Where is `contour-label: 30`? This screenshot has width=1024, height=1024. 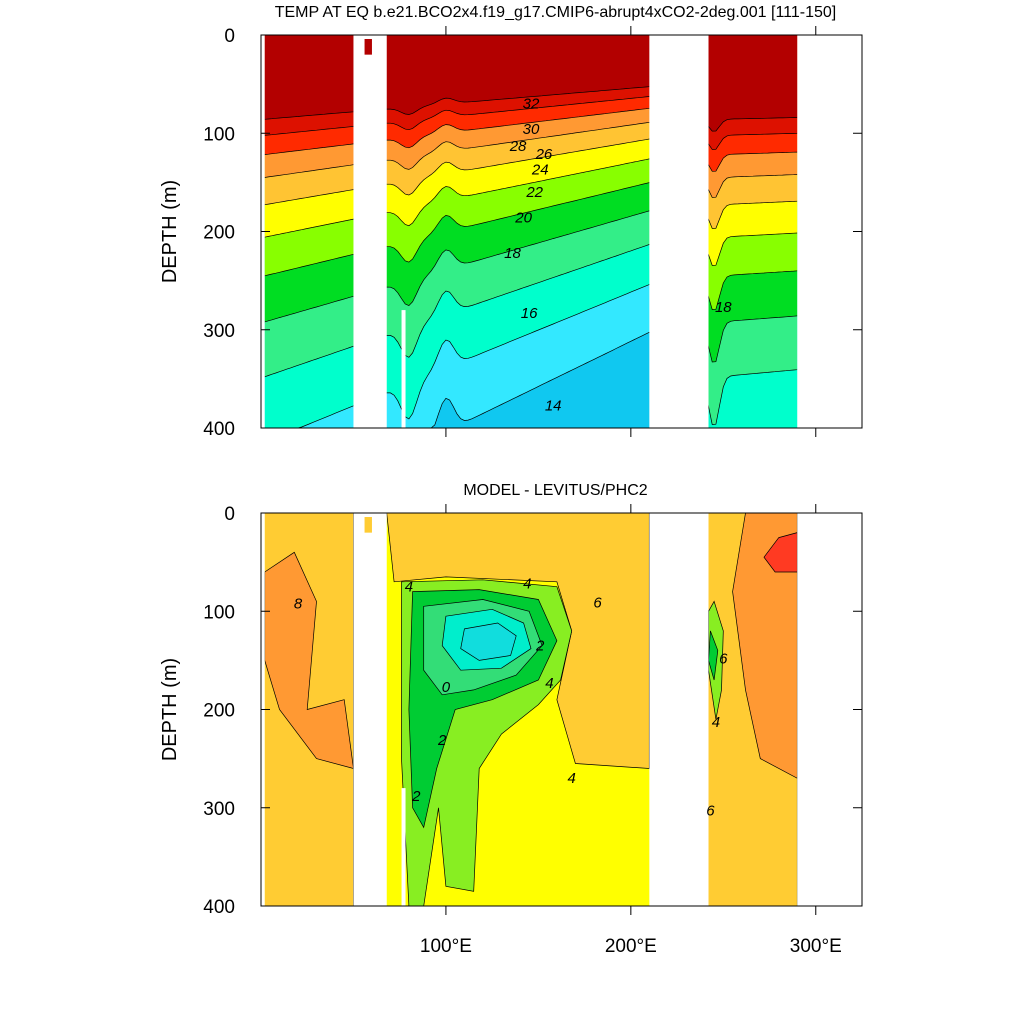
contour-label: 30 is located at coordinates (531, 129).